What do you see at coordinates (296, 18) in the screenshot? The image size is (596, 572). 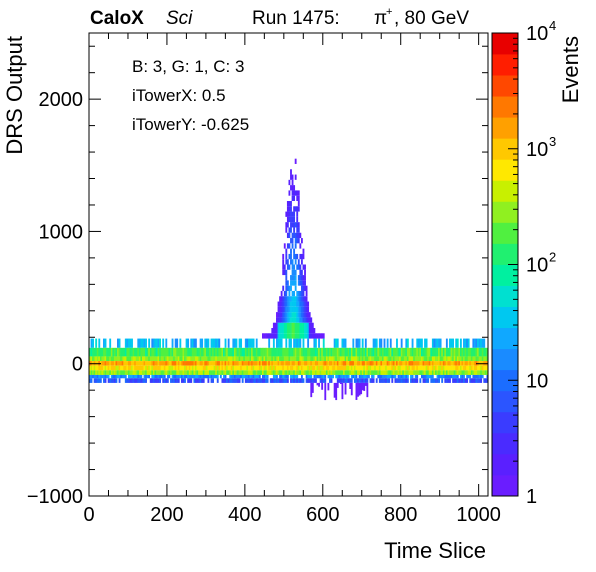 I see `run-label: Run 1475:` at bounding box center [296, 18].